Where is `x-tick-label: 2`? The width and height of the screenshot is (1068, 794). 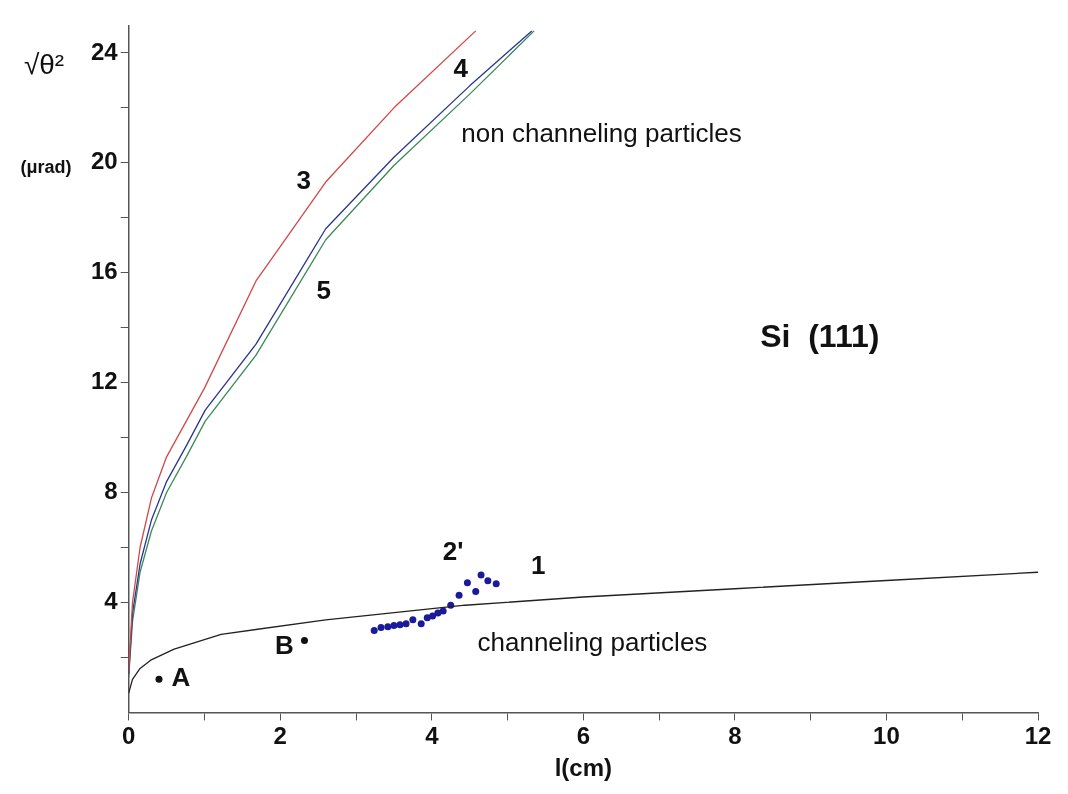
x-tick-label: 2 is located at coordinates (280, 736).